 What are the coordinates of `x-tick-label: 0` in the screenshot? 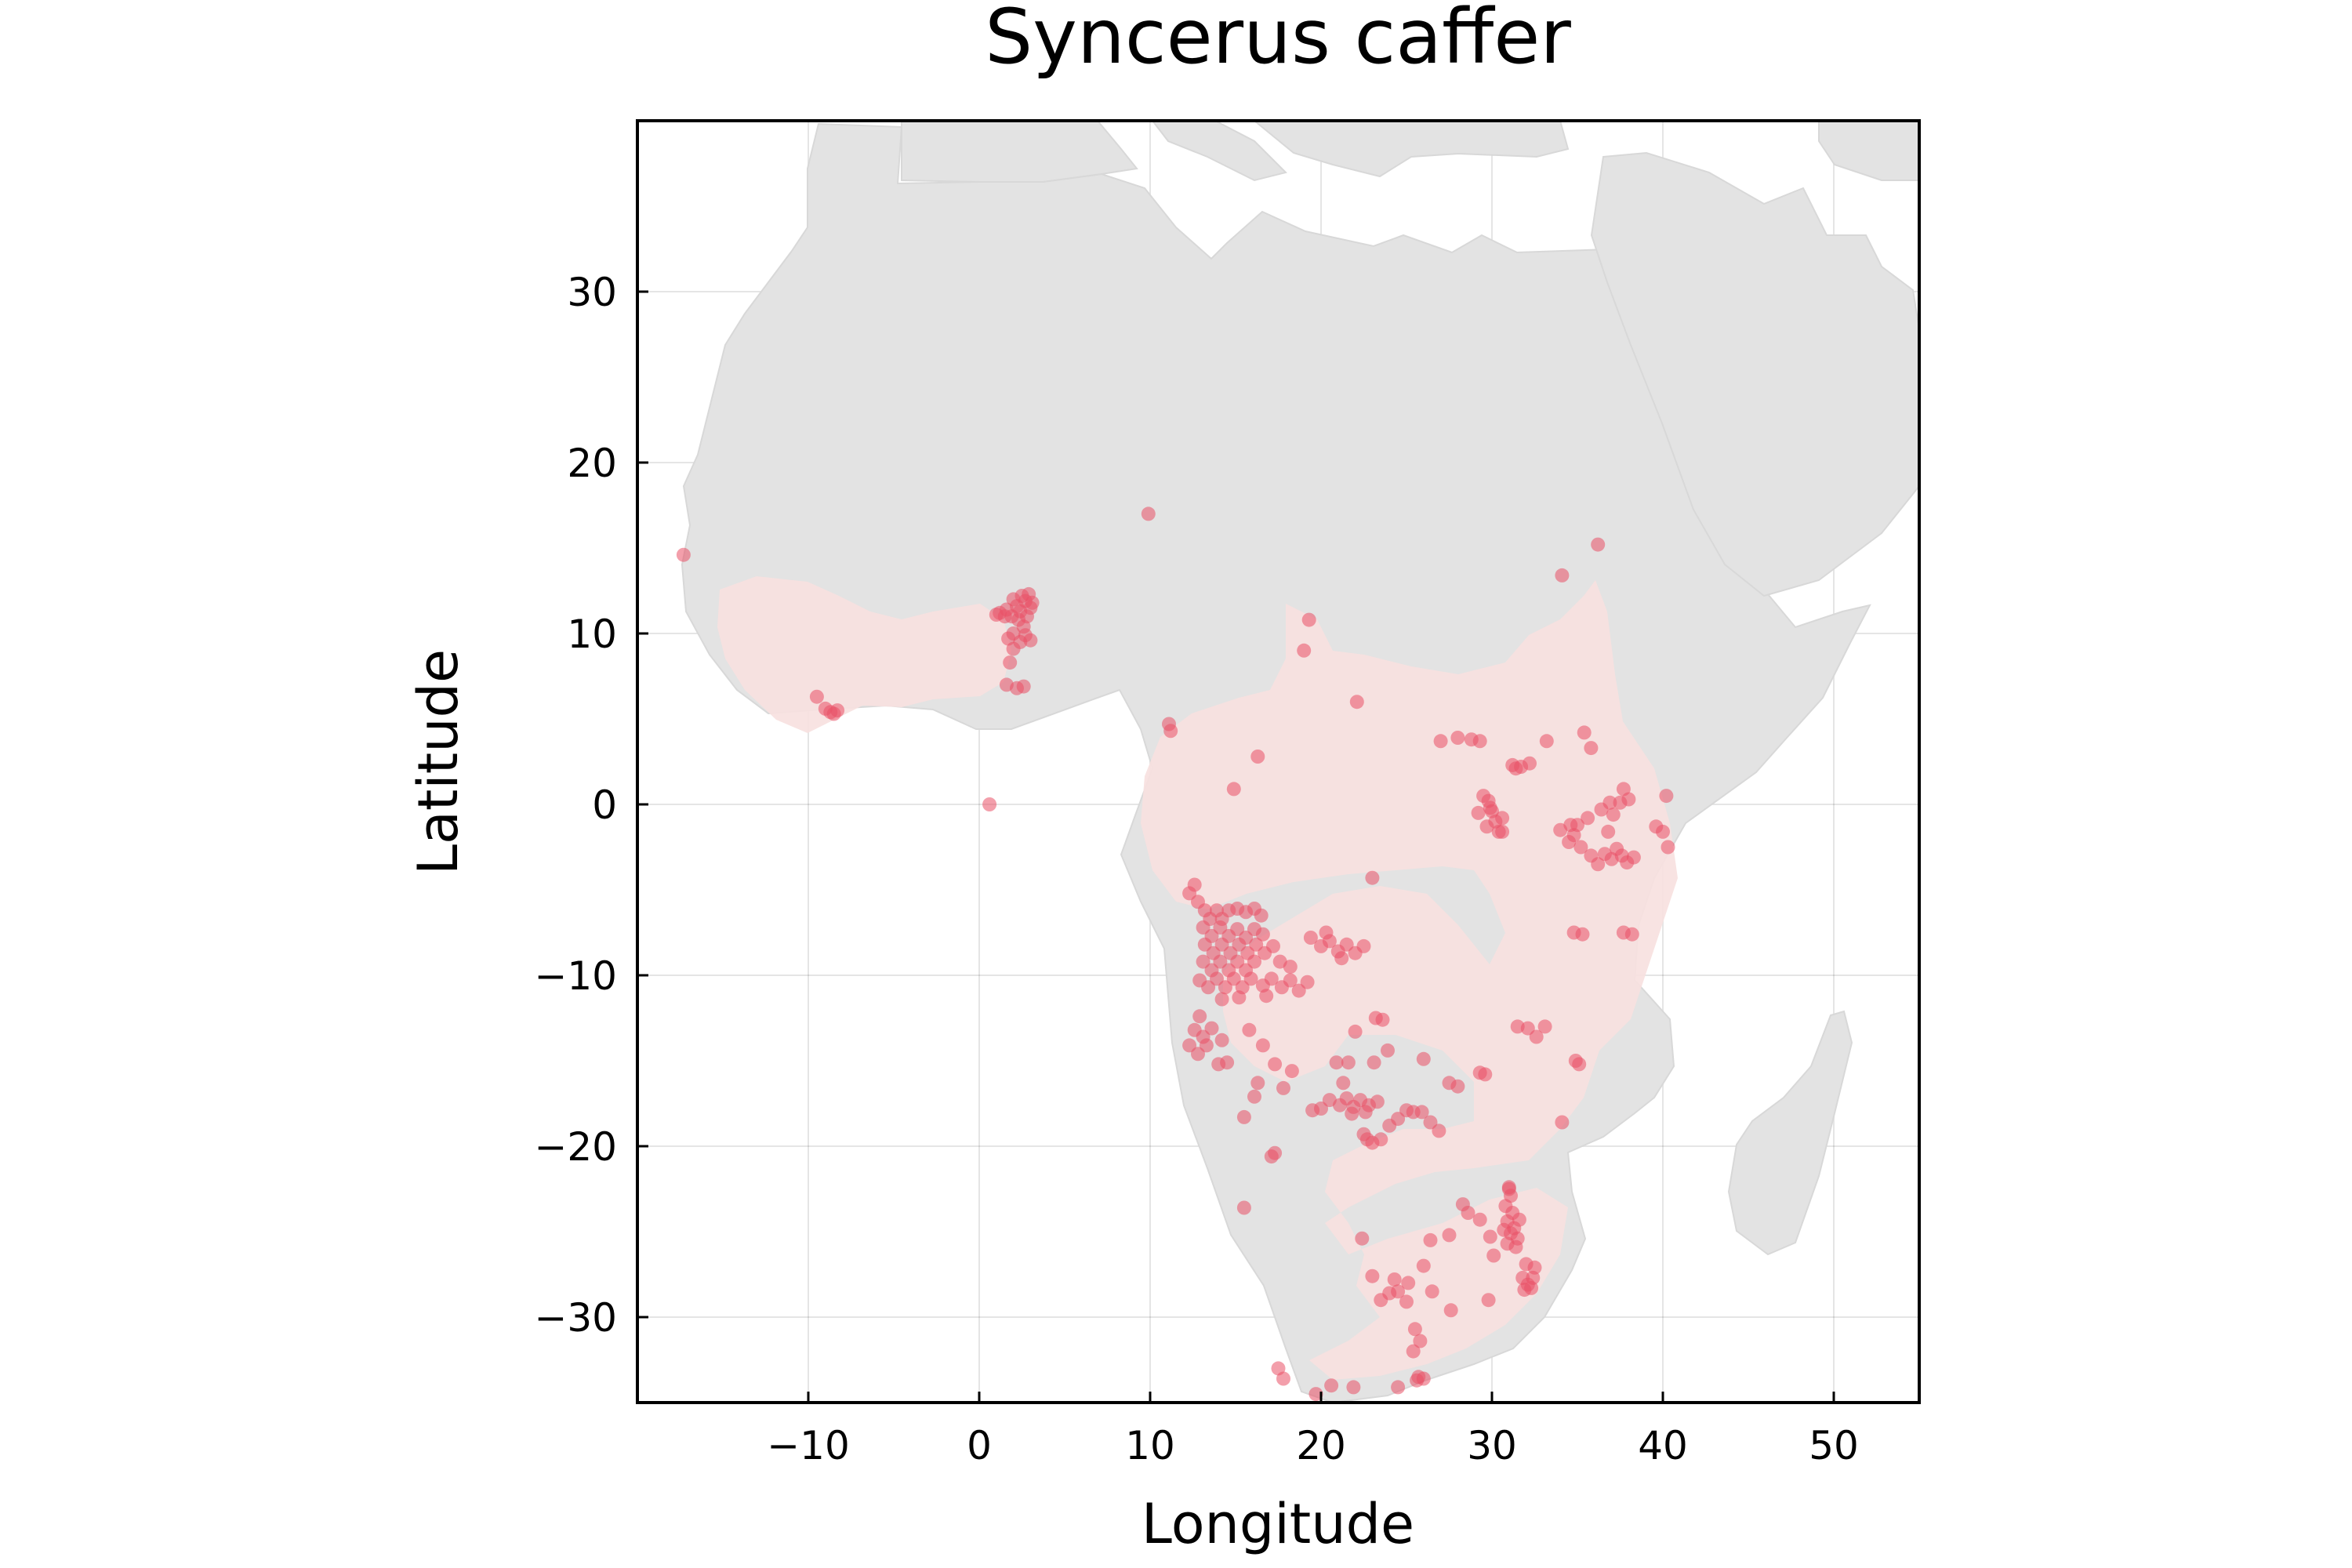 It's located at (979, 1445).